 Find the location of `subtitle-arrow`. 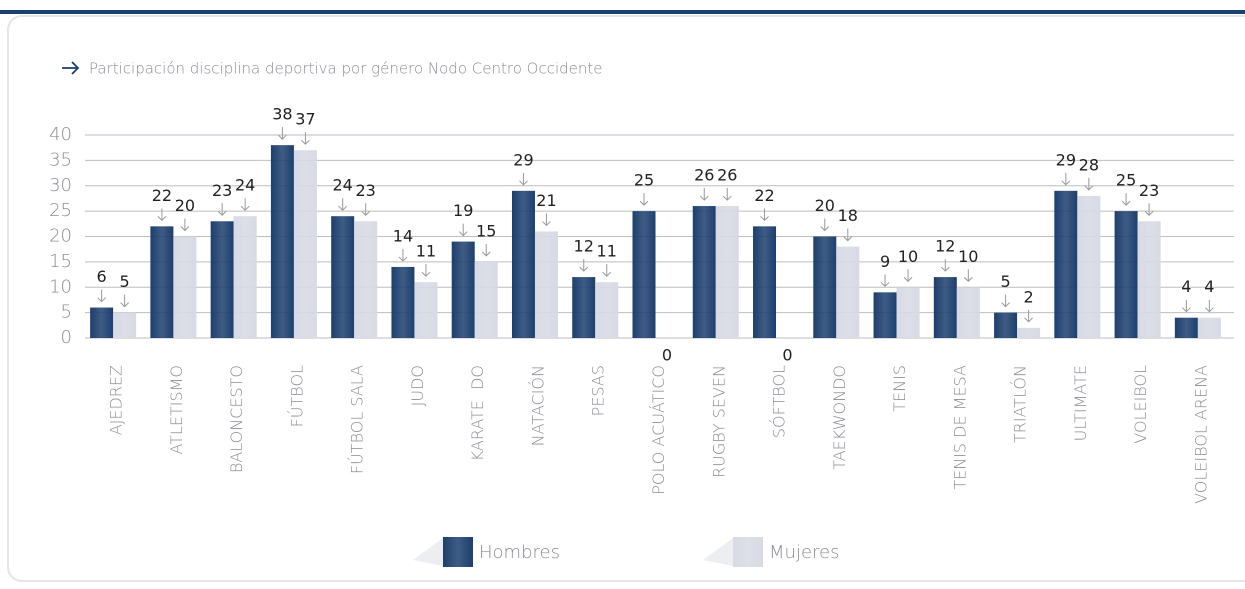

subtitle-arrow is located at coordinates (71, 68).